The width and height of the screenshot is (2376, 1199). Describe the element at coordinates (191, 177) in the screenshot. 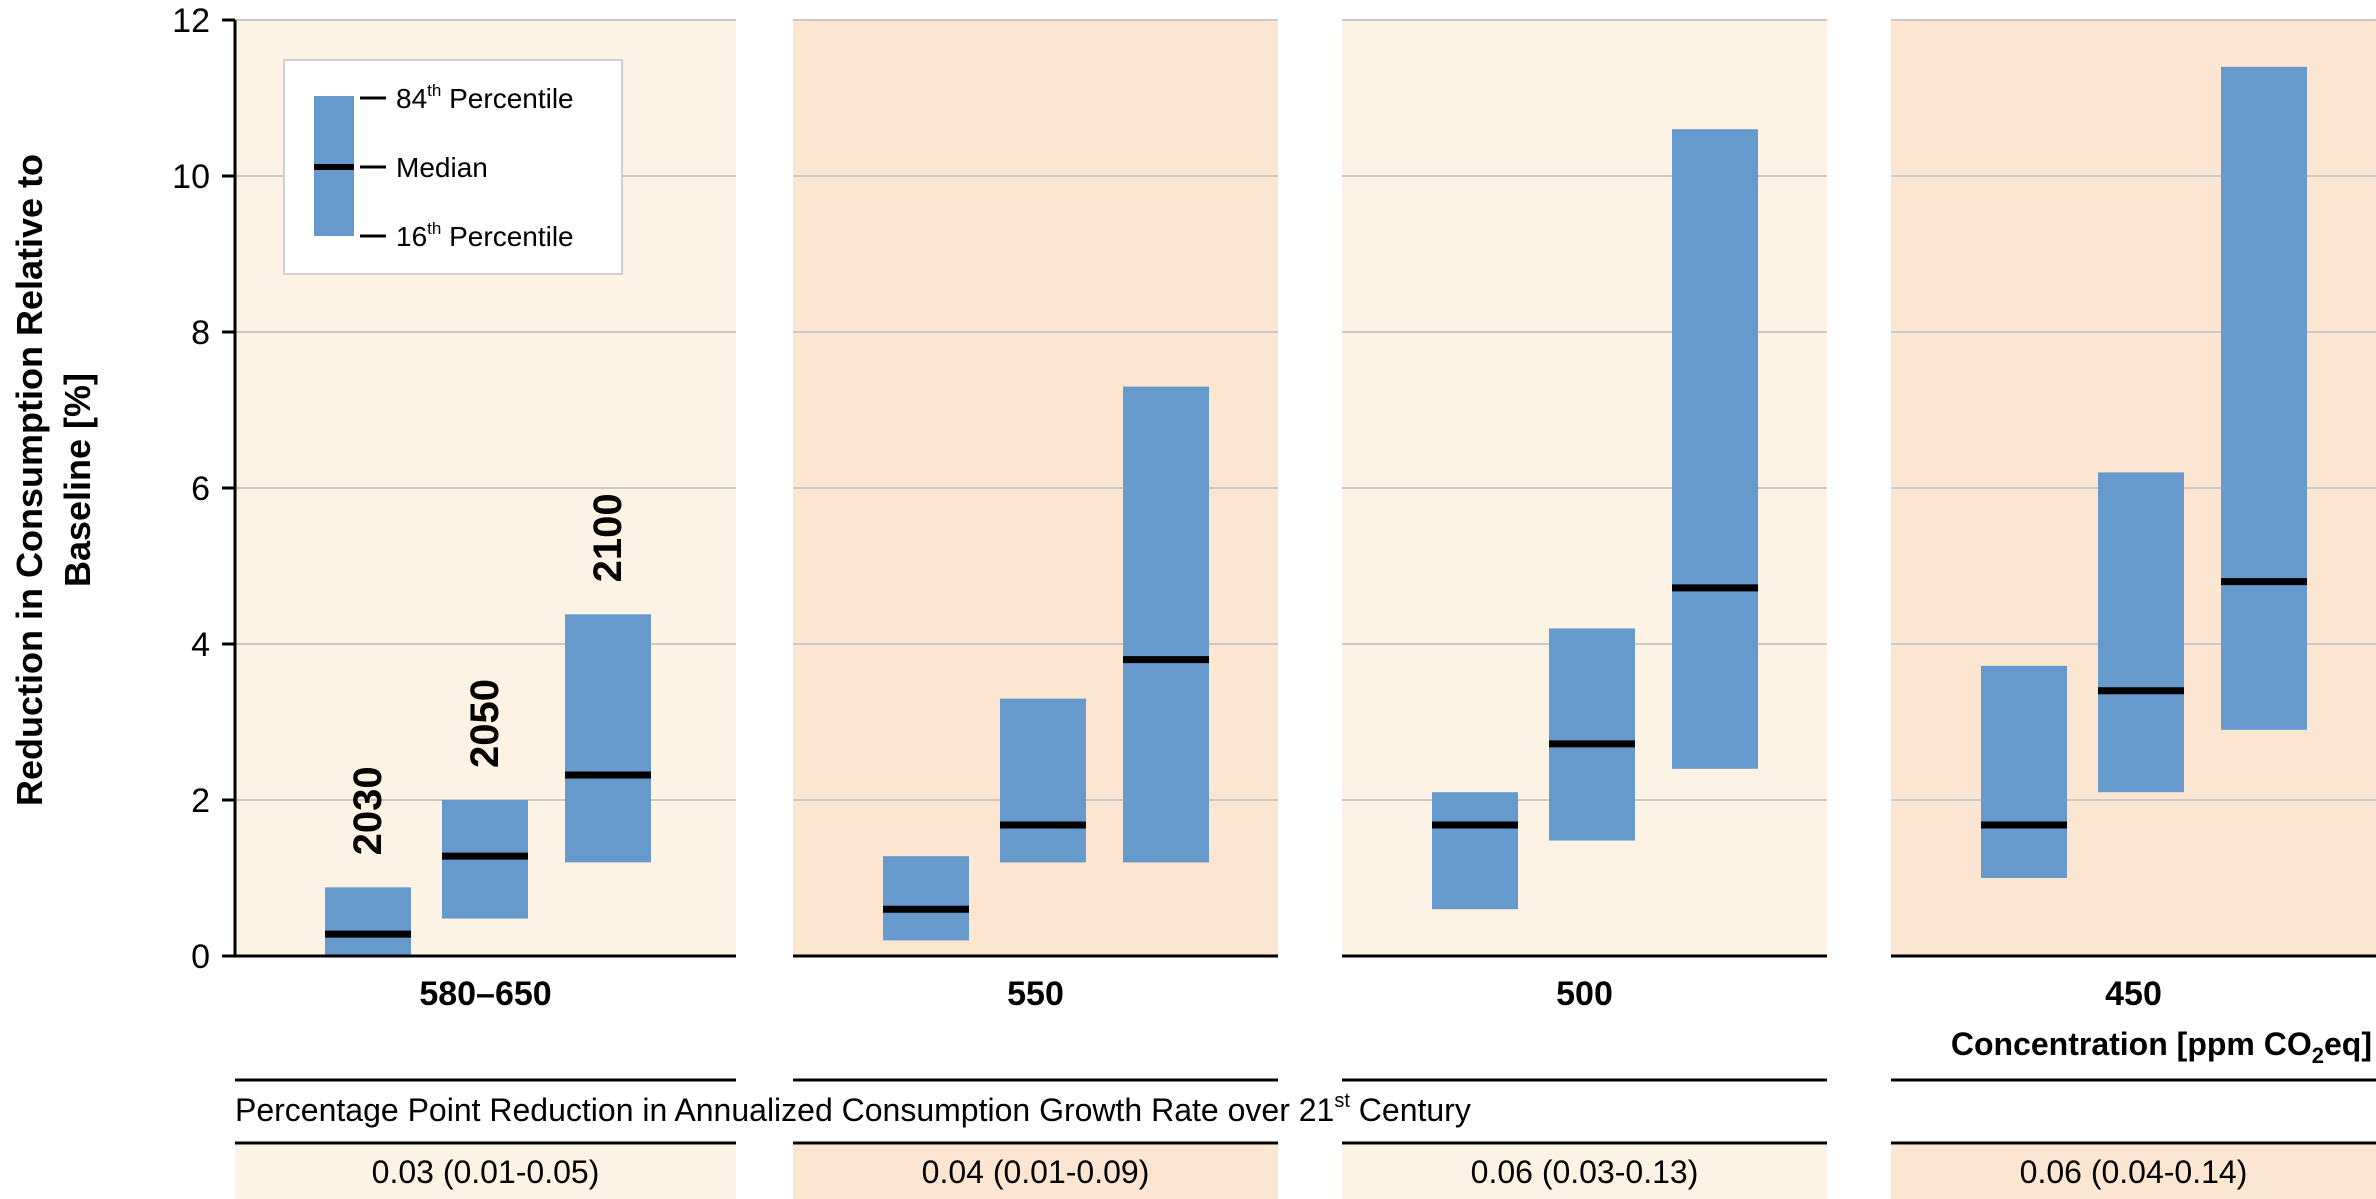

I see `y-tick-label-5: 10` at that location.